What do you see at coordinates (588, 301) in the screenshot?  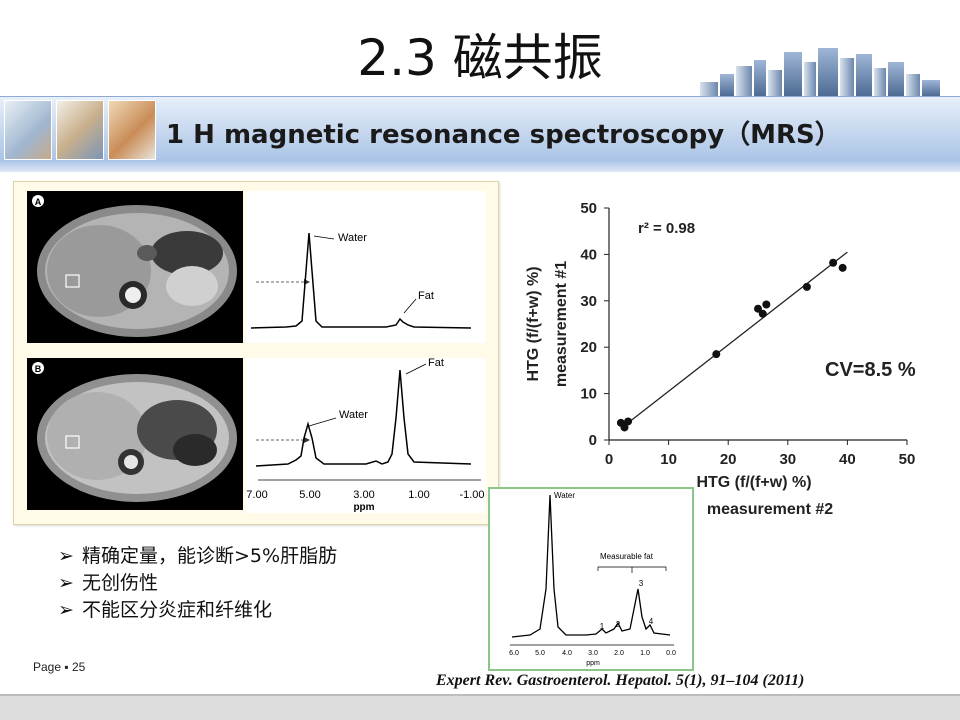 I see `chart-y-tick-label: 30` at bounding box center [588, 301].